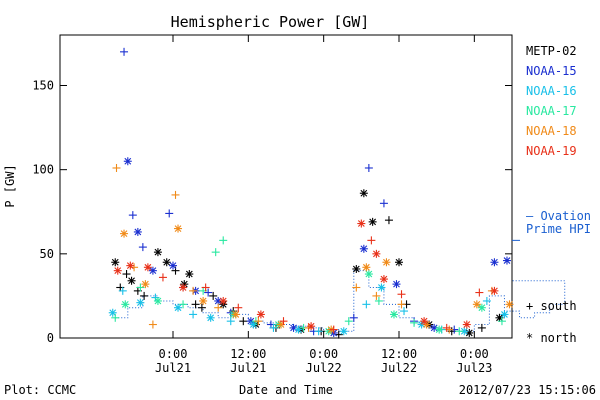 The height and width of the screenshot is (400, 600). Describe the element at coordinates (50, 338) in the screenshot. I see `y-tick-label: 0` at that location.